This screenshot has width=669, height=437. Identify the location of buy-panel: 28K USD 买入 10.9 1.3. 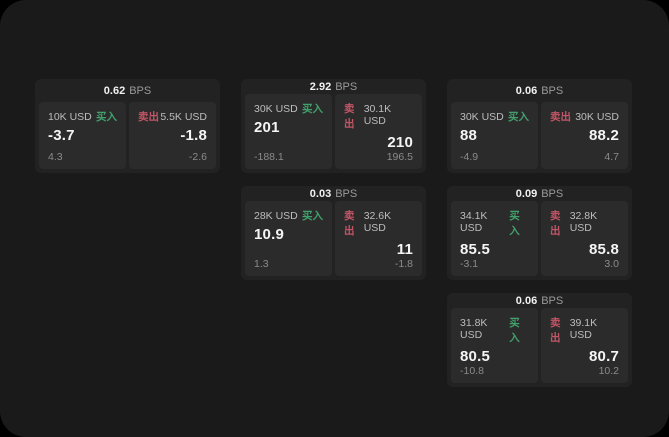
(288, 238).